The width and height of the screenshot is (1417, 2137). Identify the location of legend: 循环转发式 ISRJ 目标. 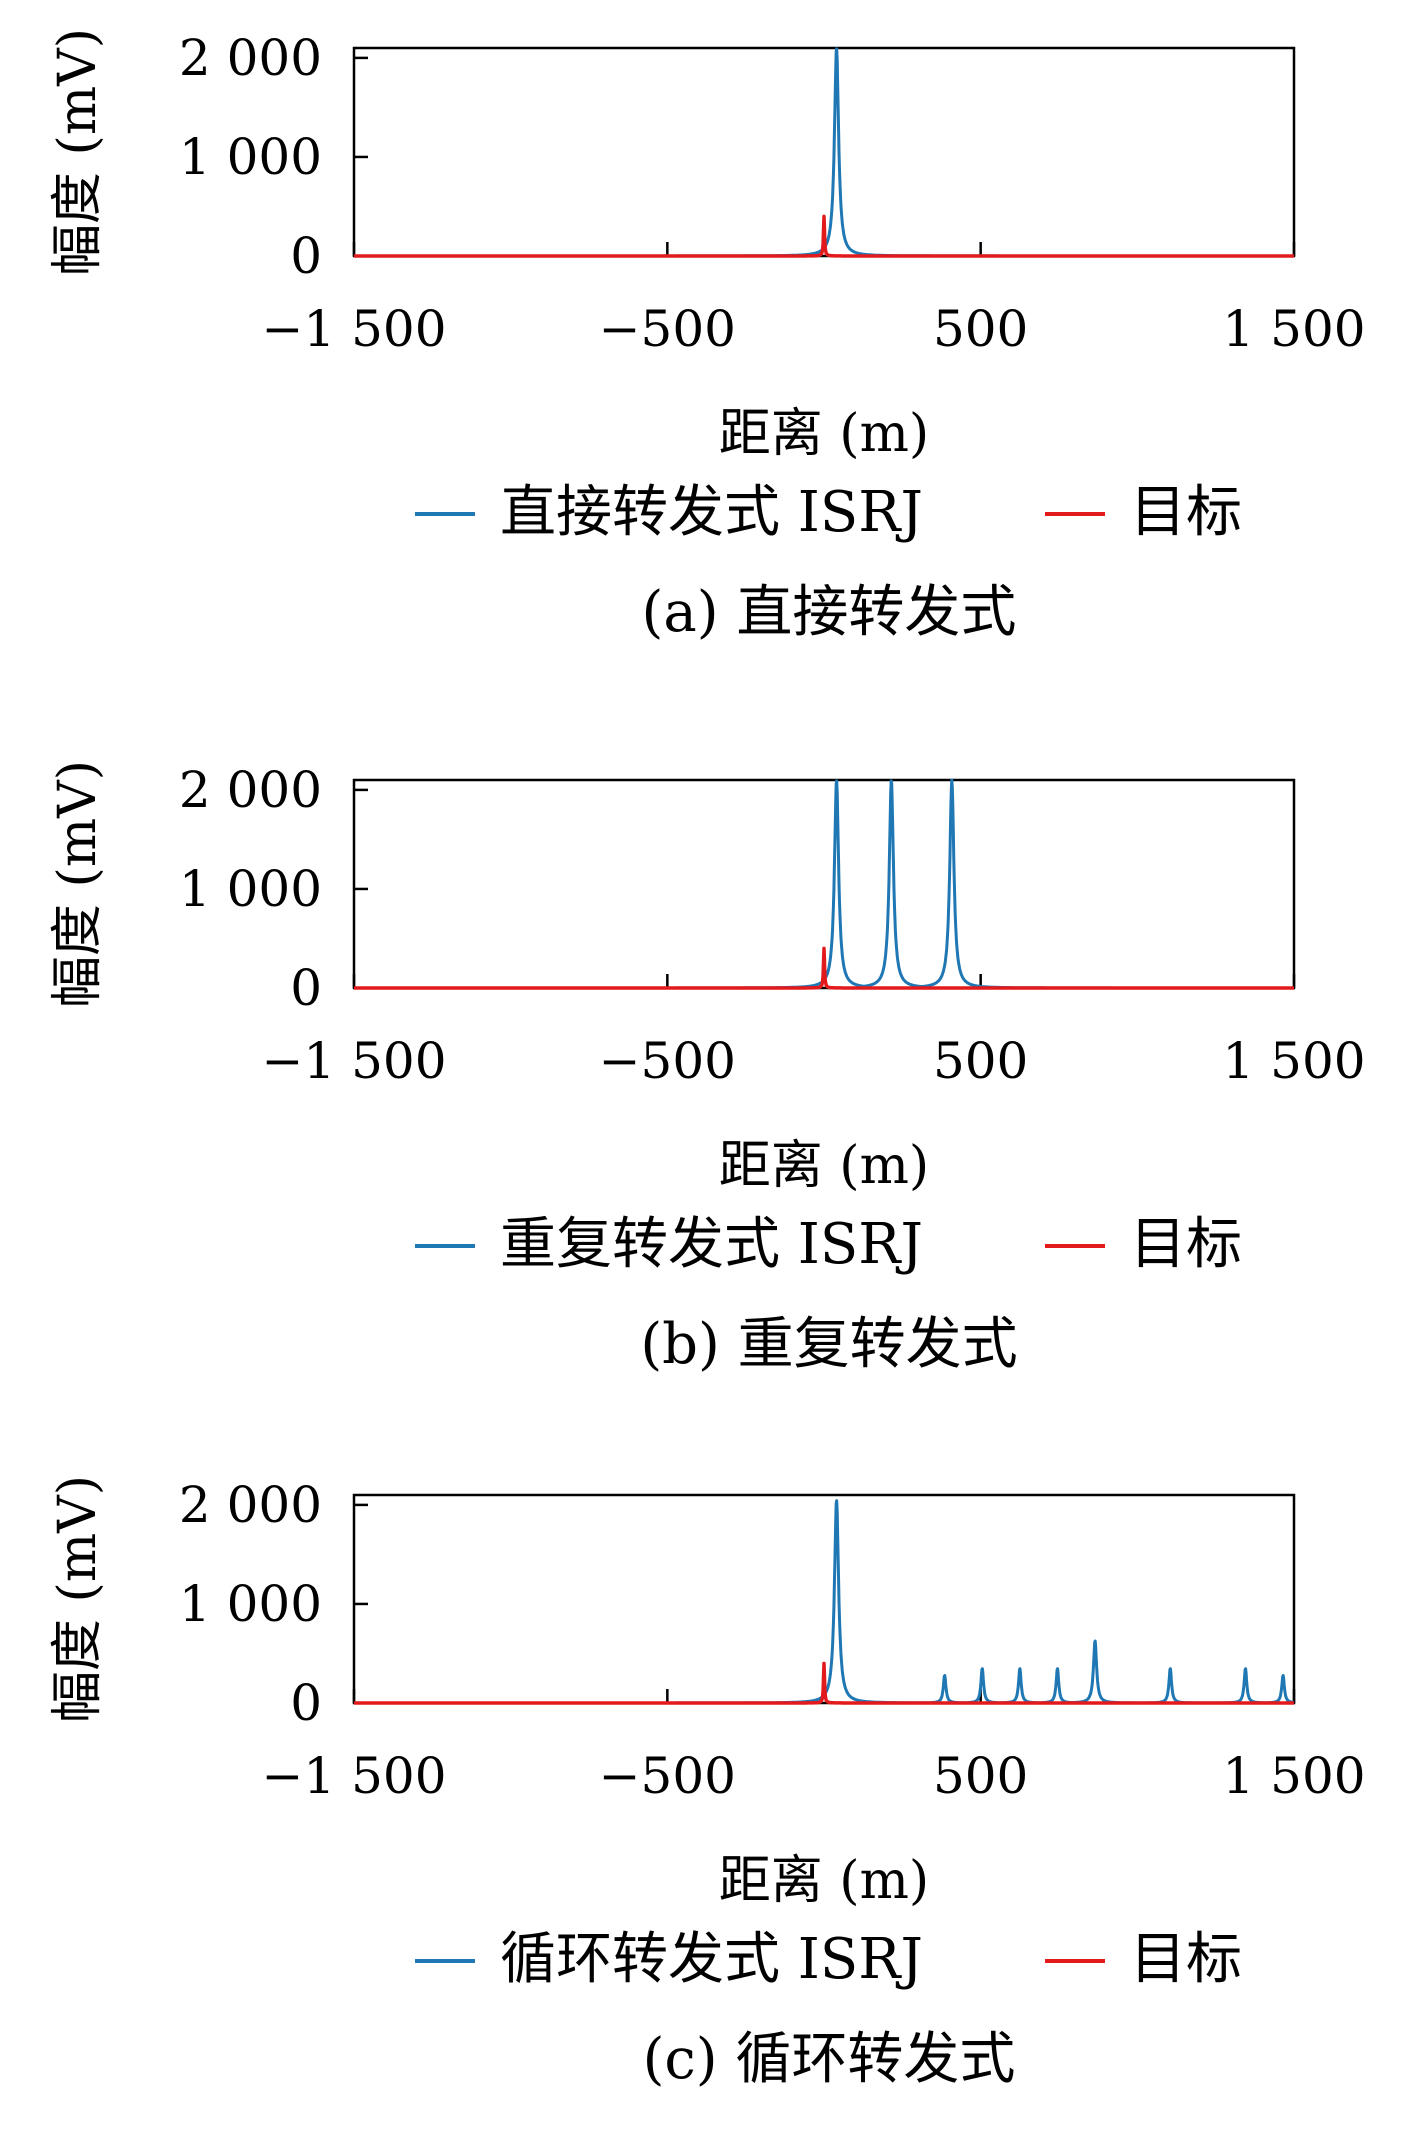
(828, 1959).